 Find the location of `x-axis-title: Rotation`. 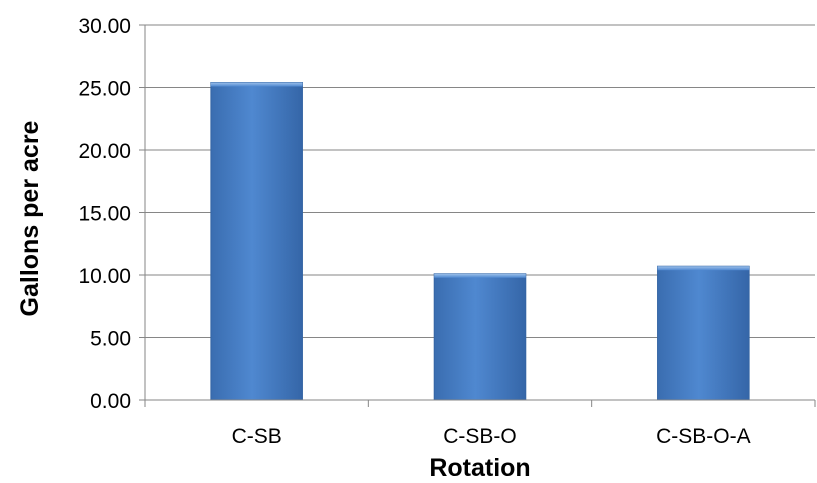

x-axis-title: Rotation is located at coordinates (479, 468).